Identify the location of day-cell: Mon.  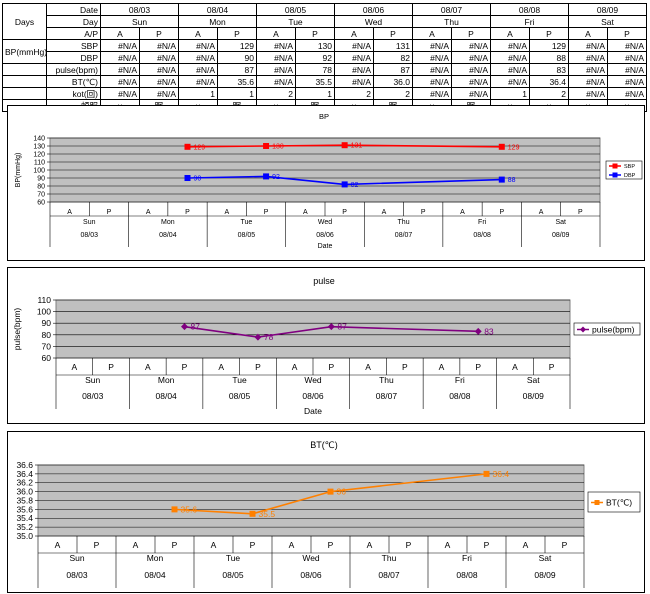
(217, 21).